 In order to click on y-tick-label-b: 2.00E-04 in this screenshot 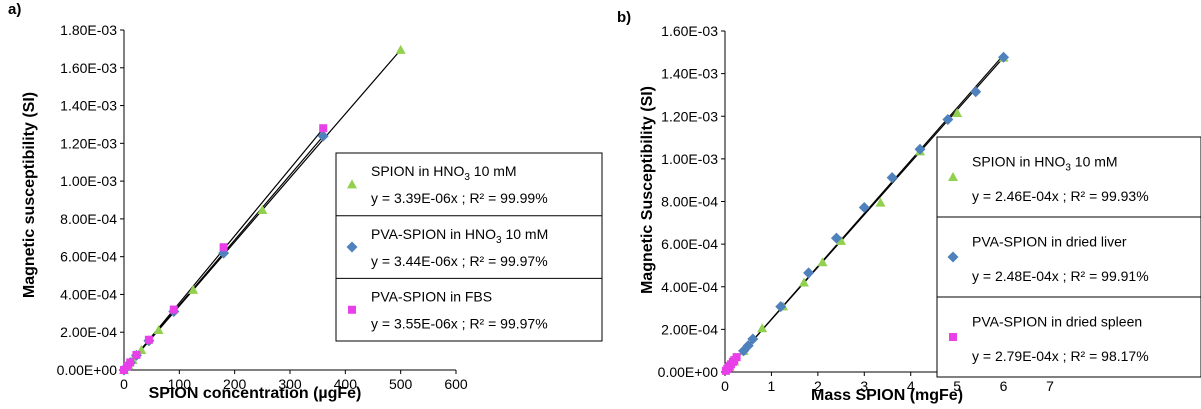, I will do `click(689, 329)`.